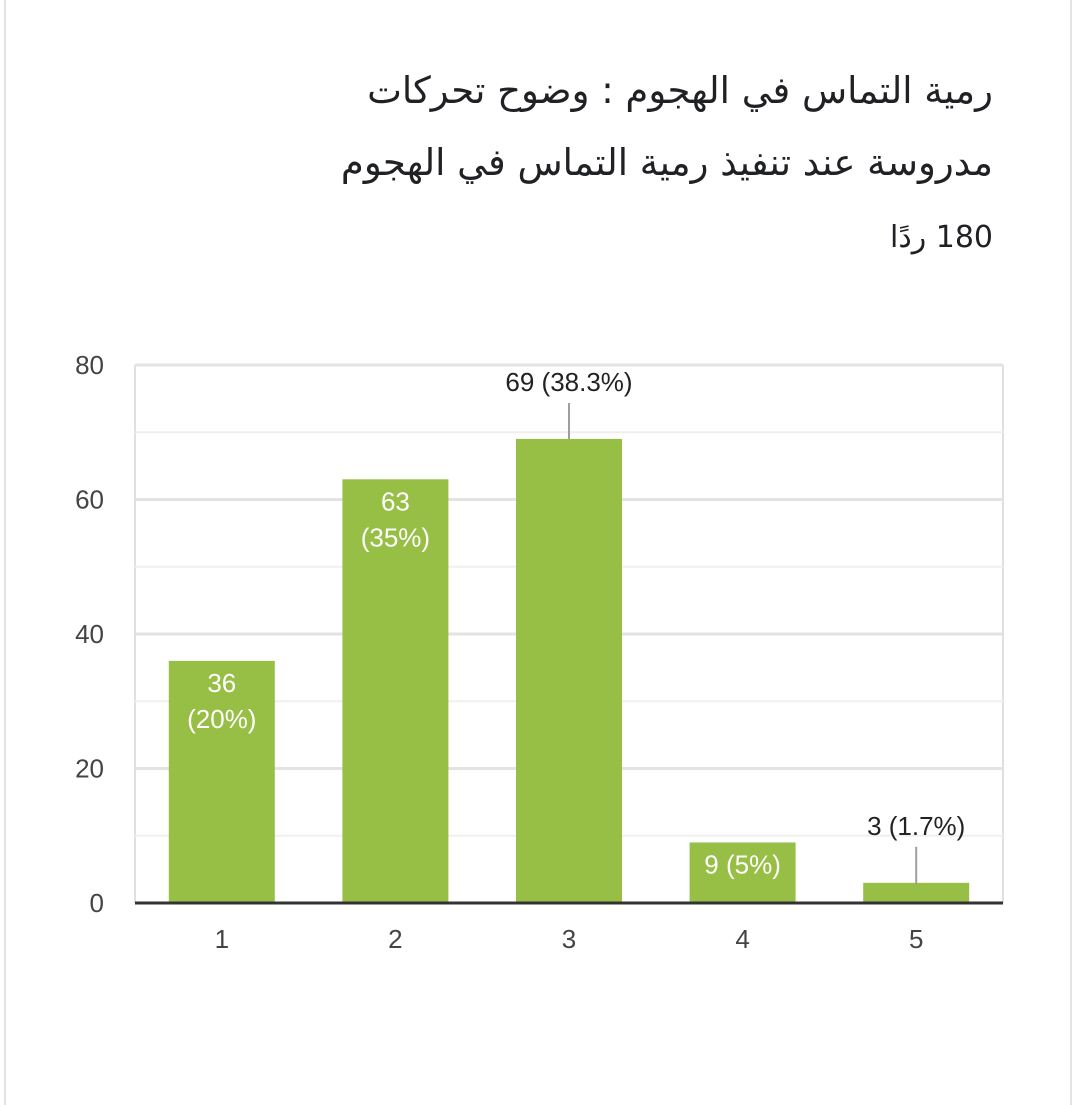  What do you see at coordinates (742, 939) in the screenshot?
I see `x-tick-label: 4` at bounding box center [742, 939].